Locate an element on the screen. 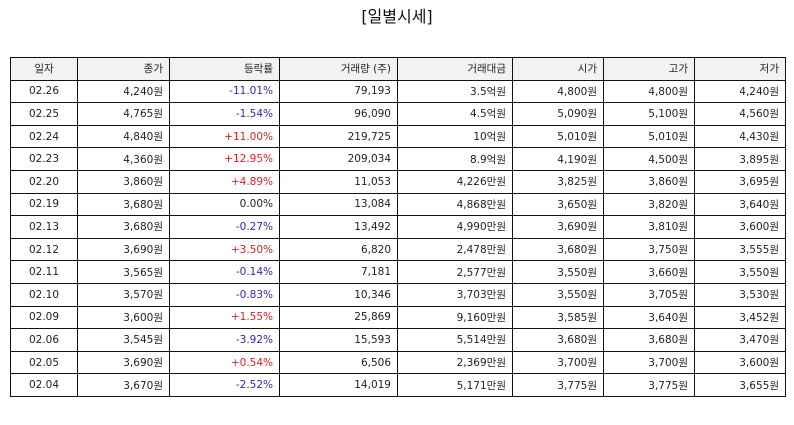 The width and height of the screenshot is (794, 425). cell-amount: 4,990만원 is located at coordinates (455, 227).